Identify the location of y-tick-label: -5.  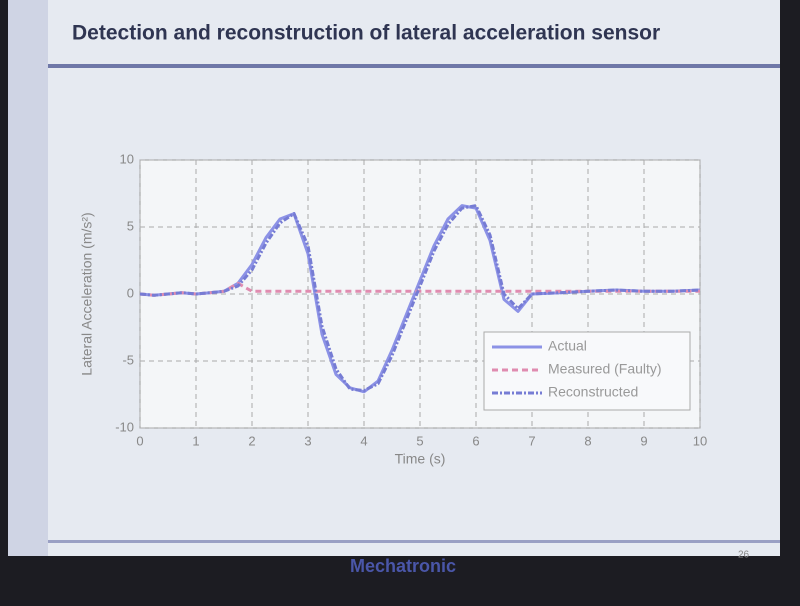
(128, 359).